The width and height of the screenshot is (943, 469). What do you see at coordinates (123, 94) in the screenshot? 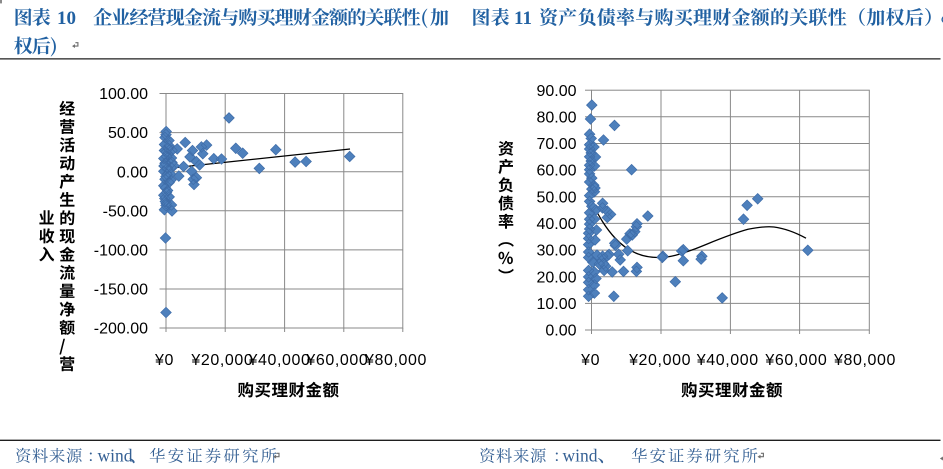
I see `svg-text: 100.00` at bounding box center [123, 94].